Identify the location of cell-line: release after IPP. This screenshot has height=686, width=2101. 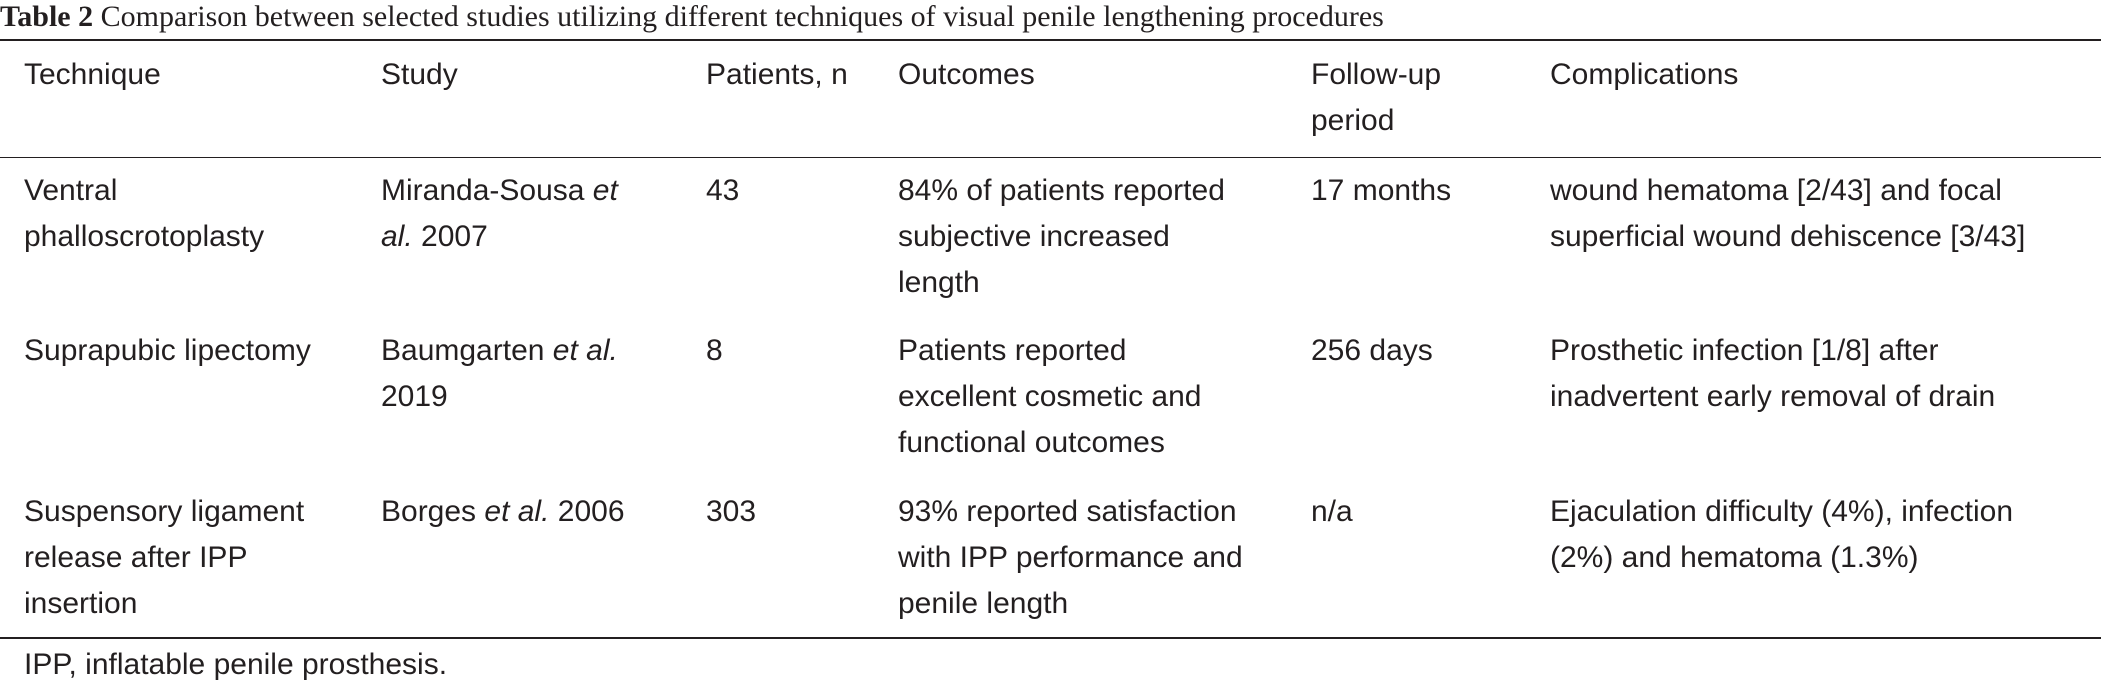
(136, 557).